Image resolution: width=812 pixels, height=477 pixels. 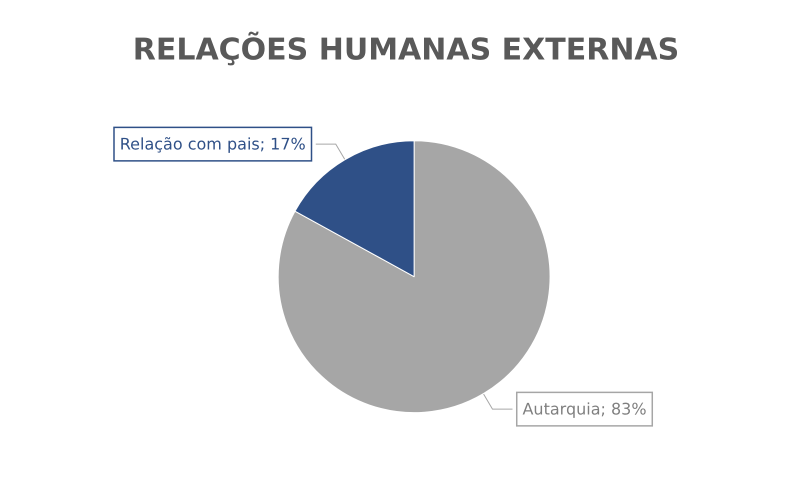 I want to click on chart-title: RELAÇÕES HUMANAS EXTERNAS, so click(x=406, y=50).